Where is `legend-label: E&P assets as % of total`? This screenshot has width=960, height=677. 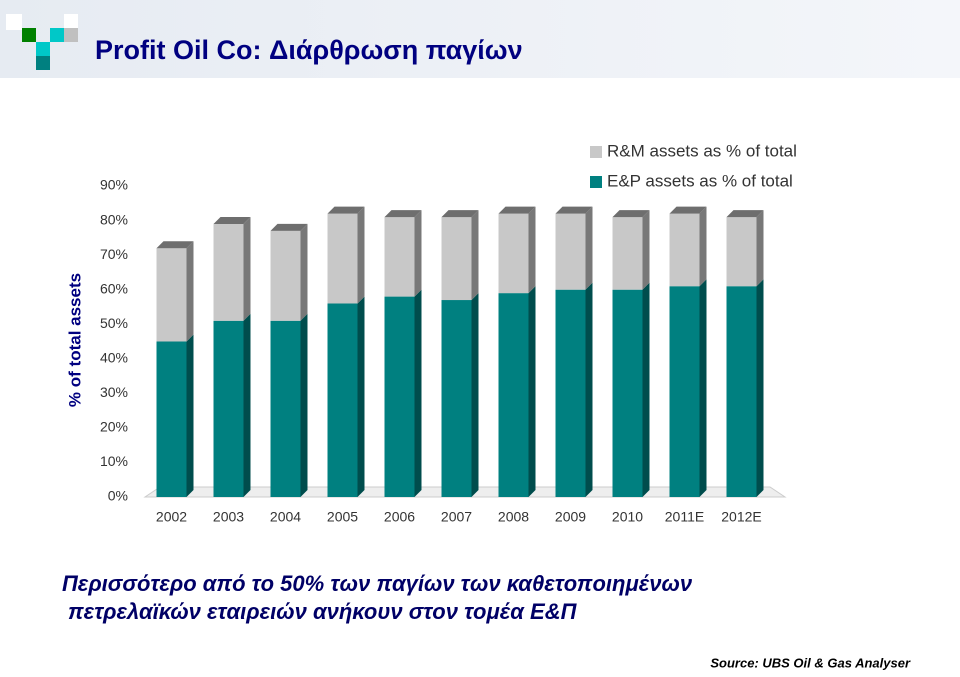
legend-label: E&P assets as % of total is located at coordinates (700, 180).